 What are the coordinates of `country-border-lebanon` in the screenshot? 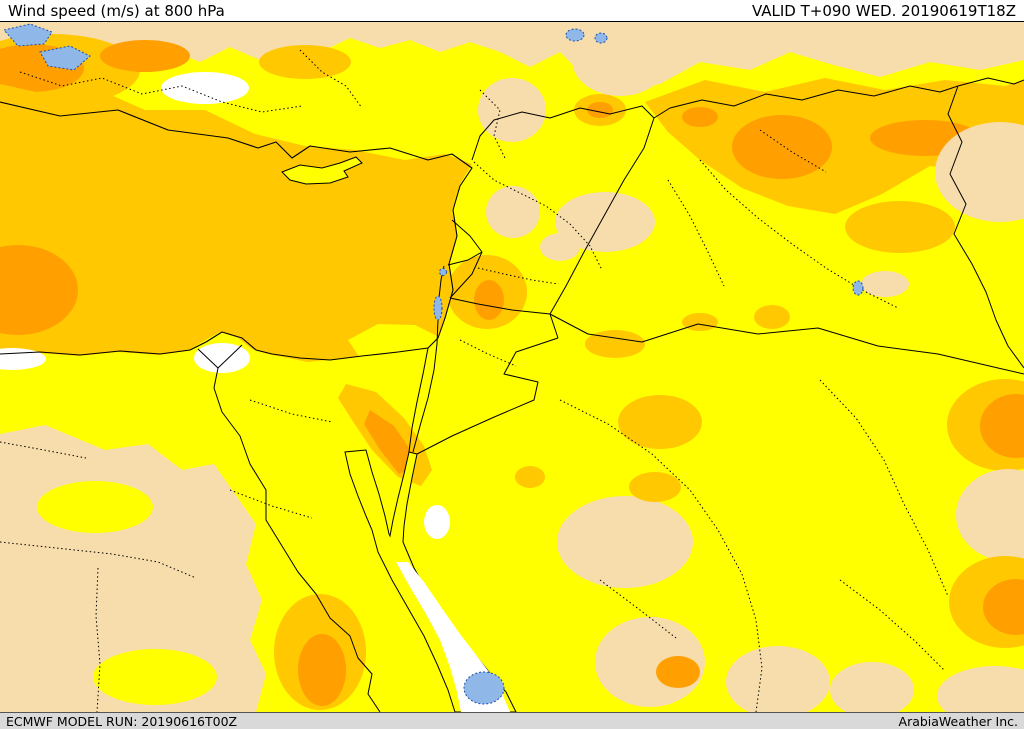 It's located at (465, 259).